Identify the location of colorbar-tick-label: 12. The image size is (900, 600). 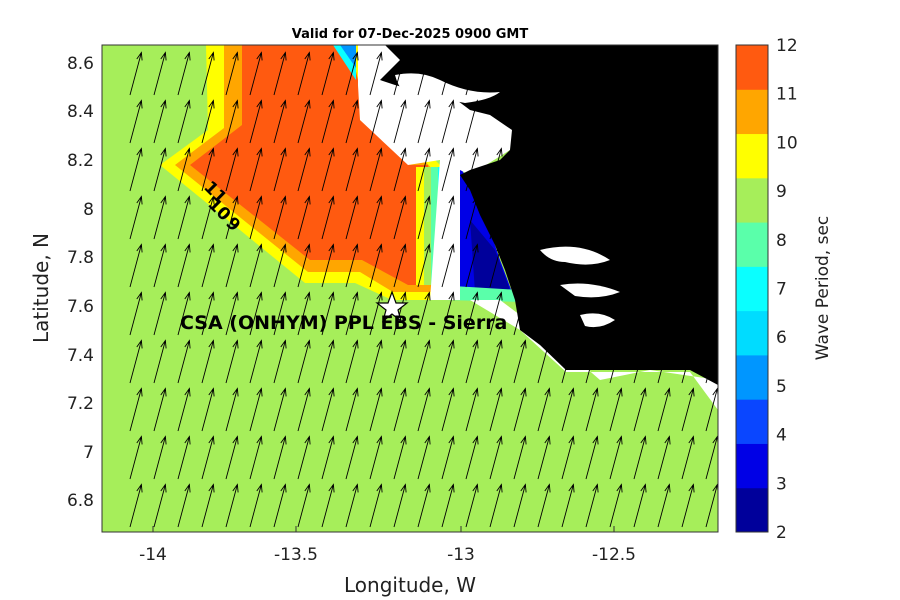
(787, 46).